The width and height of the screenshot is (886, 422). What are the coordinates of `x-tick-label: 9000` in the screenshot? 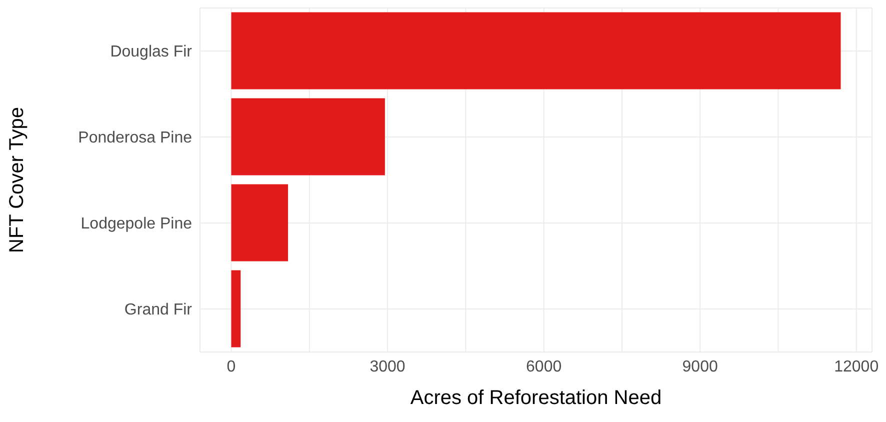 It's located at (700, 367).